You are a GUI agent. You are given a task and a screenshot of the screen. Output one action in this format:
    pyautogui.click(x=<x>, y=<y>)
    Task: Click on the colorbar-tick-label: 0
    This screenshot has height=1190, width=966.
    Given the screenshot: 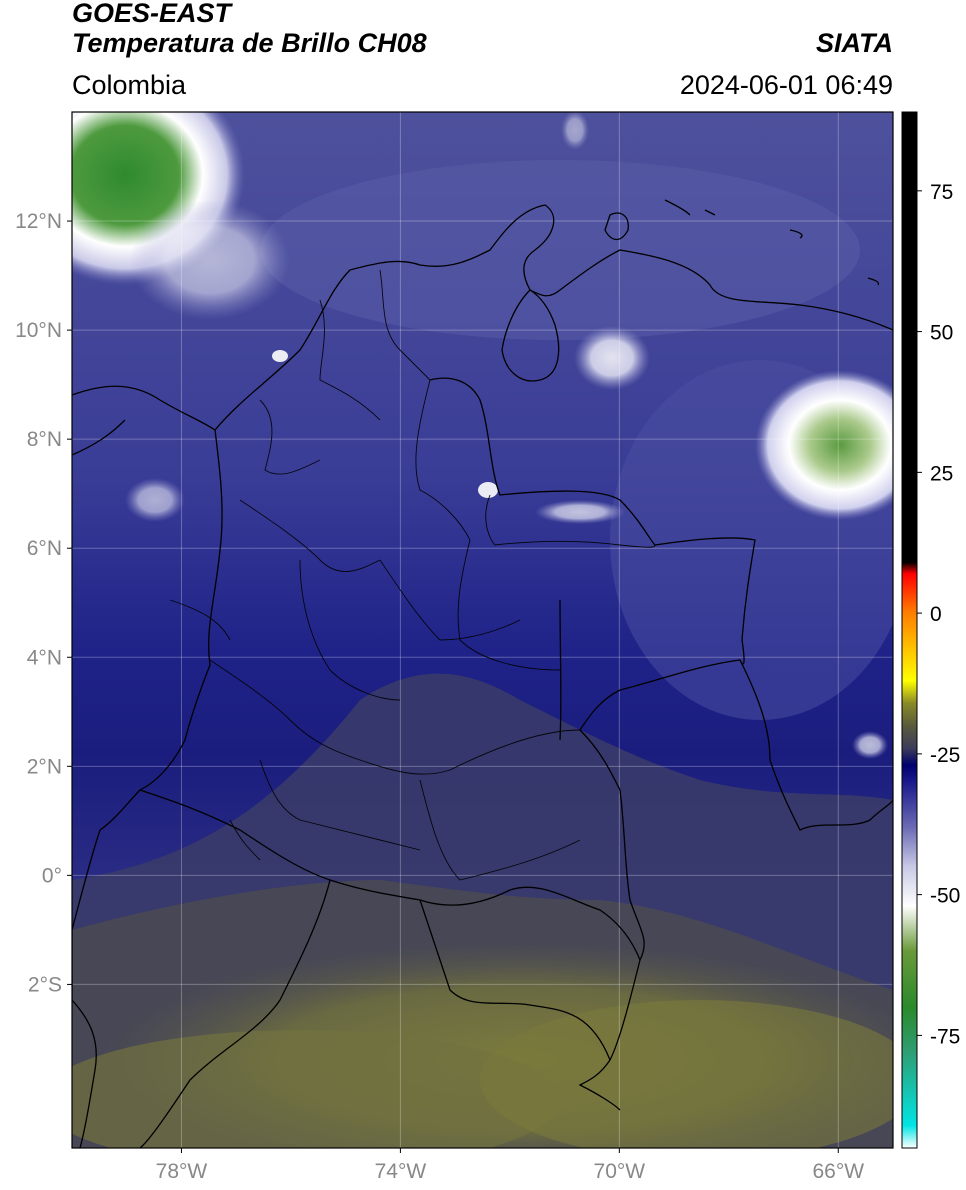 What is the action you would take?
    pyautogui.click(x=936, y=614)
    